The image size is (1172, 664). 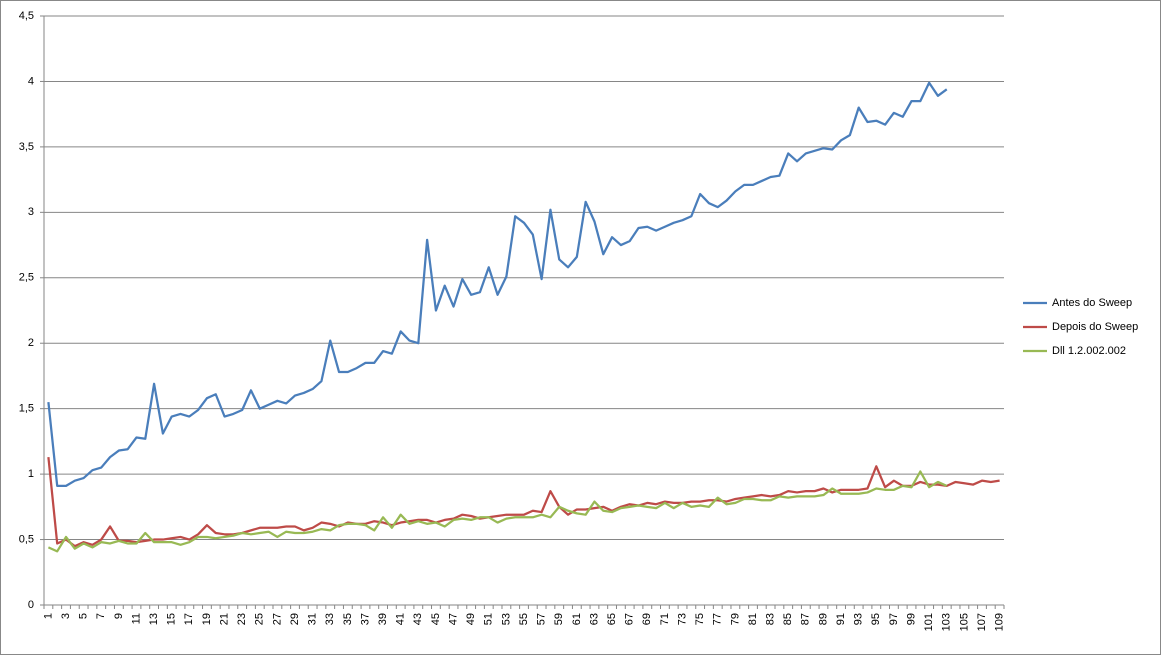 What do you see at coordinates (612, 619) in the screenshot?
I see `x-tick-label: 65` at bounding box center [612, 619].